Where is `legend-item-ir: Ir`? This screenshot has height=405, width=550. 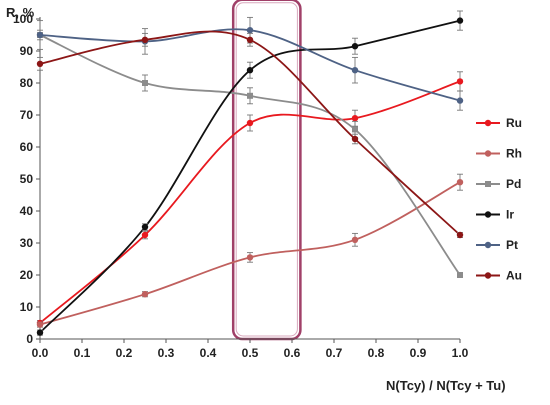 legend-item-ir: Ir is located at coordinates (495, 215).